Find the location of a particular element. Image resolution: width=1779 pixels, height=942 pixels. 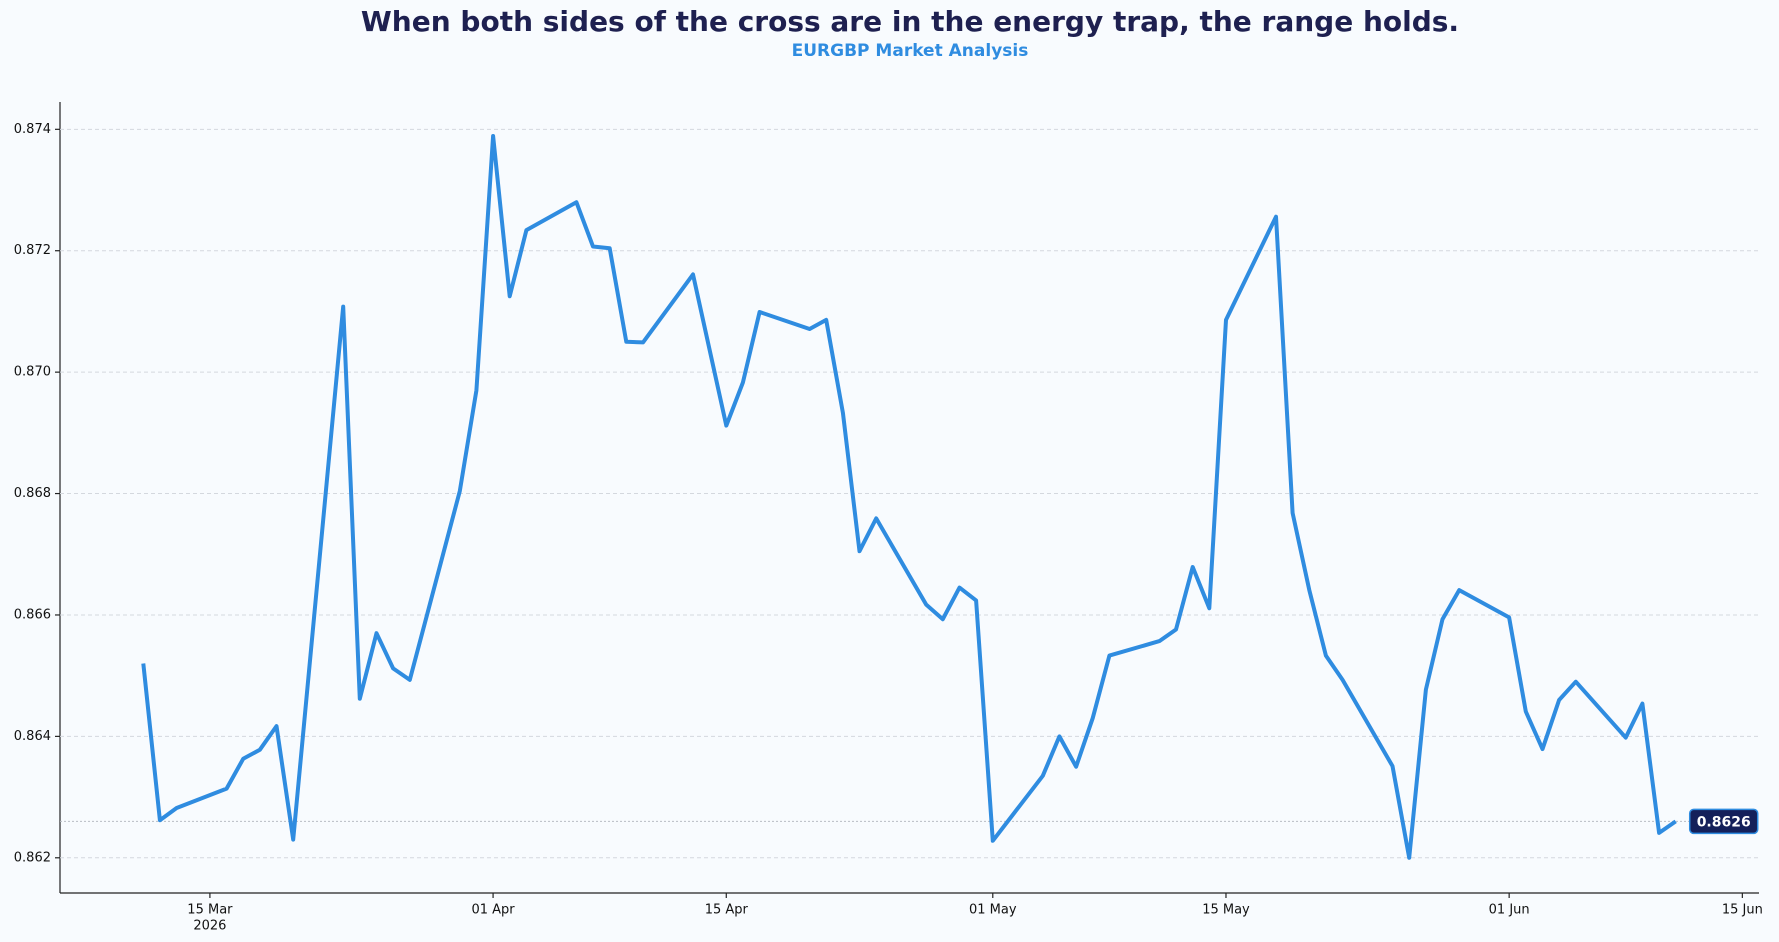

y-tick-label: 0.874 is located at coordinates (32, 129).